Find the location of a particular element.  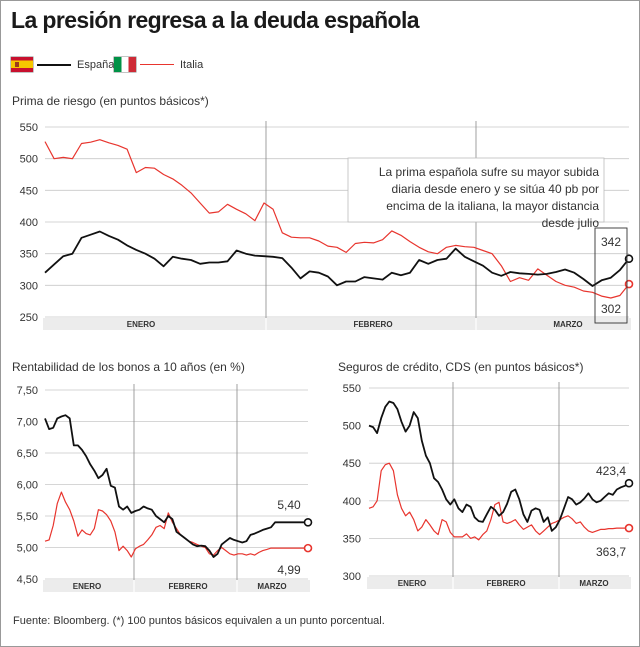

y-tick-label-prima: 300 is located at coordinates (29, 286).